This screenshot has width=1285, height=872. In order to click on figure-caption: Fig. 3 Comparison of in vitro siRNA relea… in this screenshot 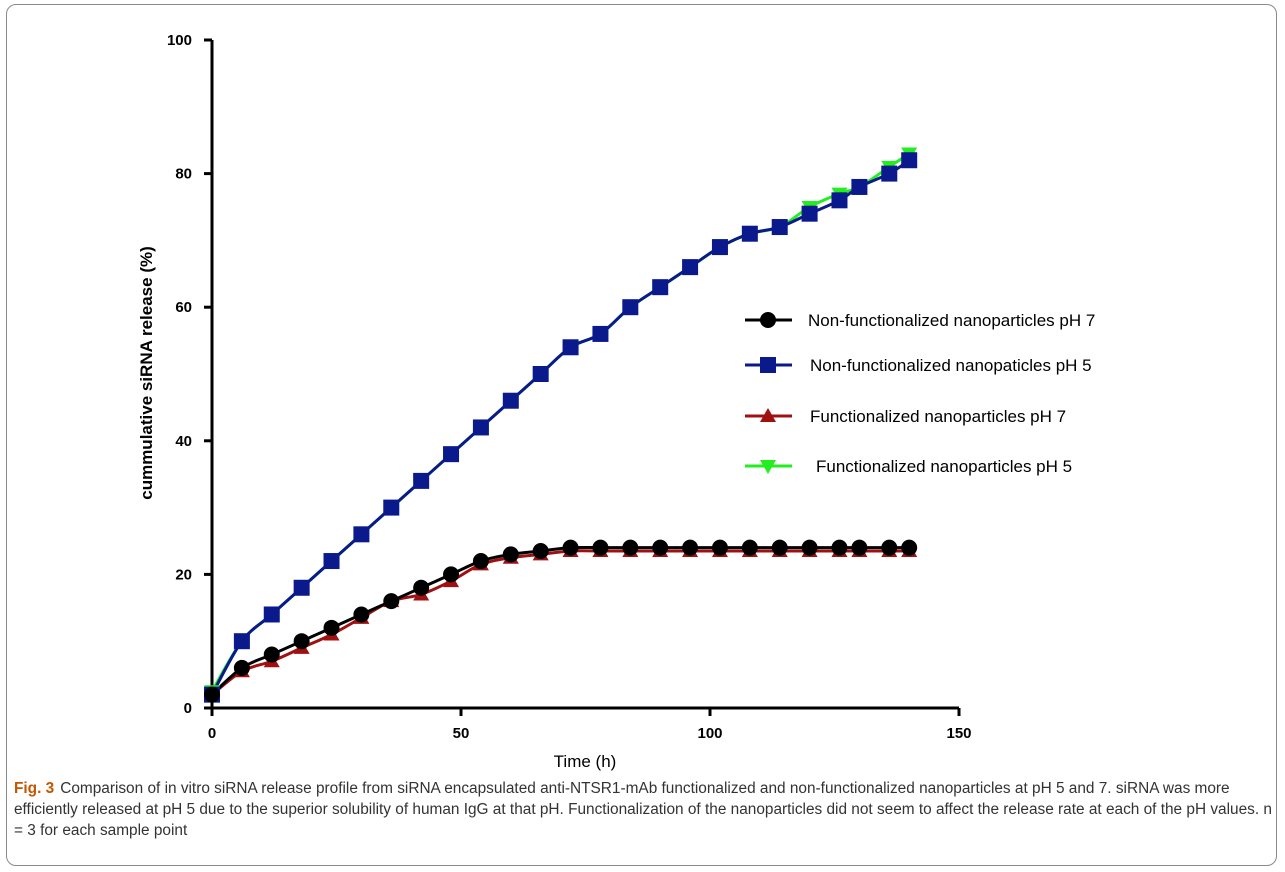, I will do `click(644, 809)`.